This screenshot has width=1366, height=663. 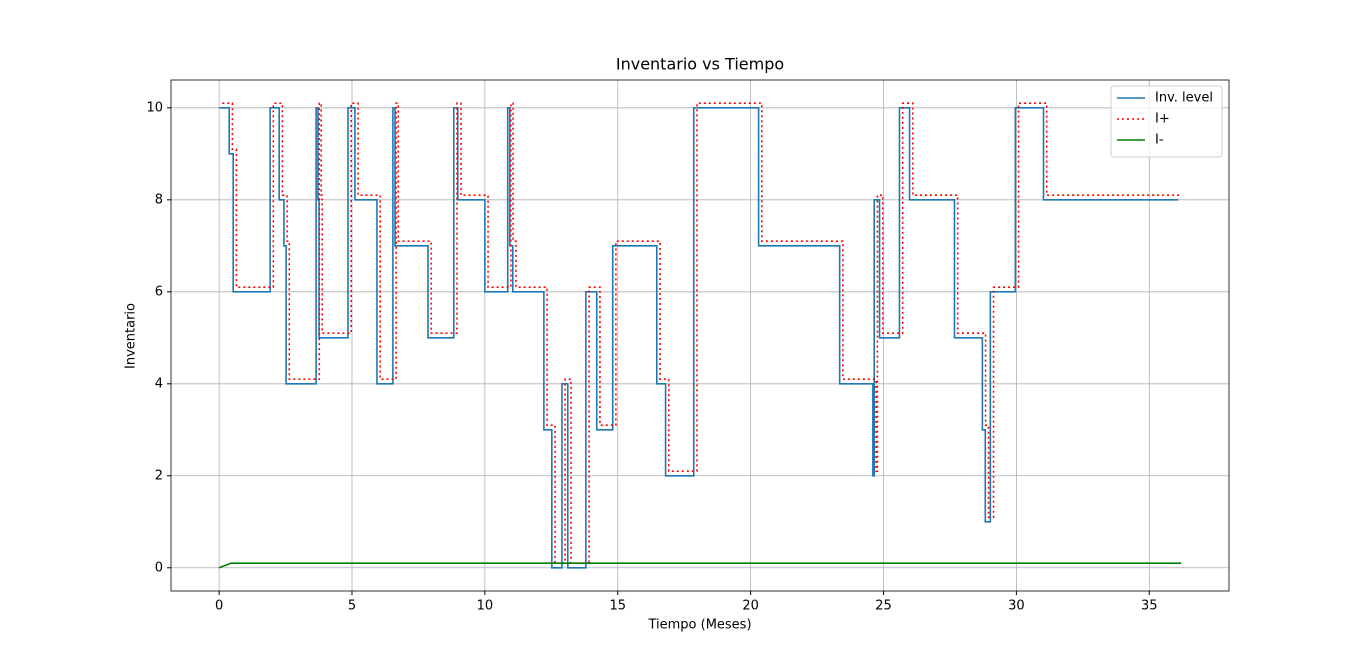 What do you see at coordinates (883, 606) in the screenshot?
I see `x-tick-label: 25` at bounding box center [883, 606].